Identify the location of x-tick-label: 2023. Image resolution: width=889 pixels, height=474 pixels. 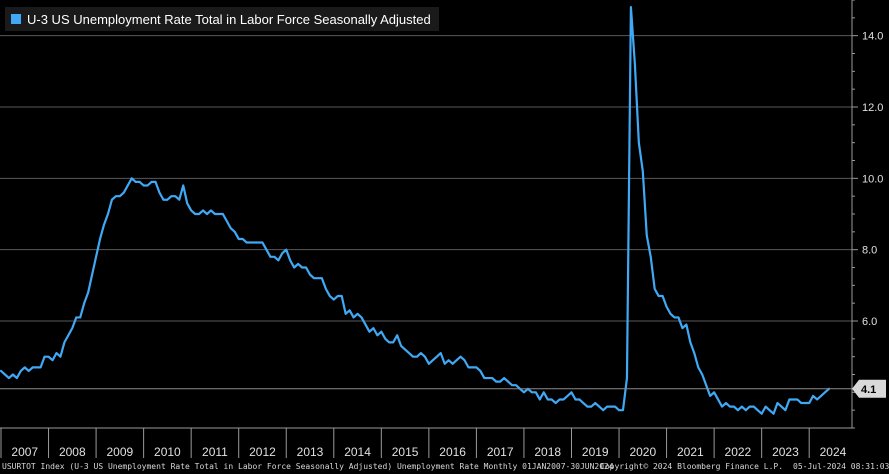
(785, 452).